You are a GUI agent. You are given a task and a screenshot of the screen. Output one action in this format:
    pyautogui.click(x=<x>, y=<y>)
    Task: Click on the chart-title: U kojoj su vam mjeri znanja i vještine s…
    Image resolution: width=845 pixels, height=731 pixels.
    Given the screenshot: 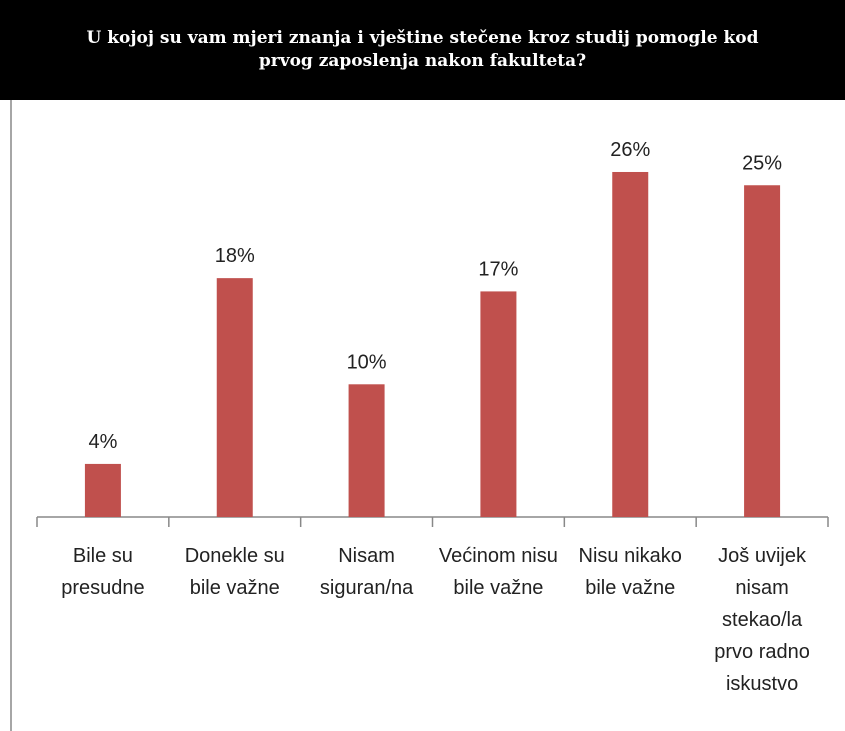 What is the action you would take?
    pyautogui.click(x=422, y=50)
    